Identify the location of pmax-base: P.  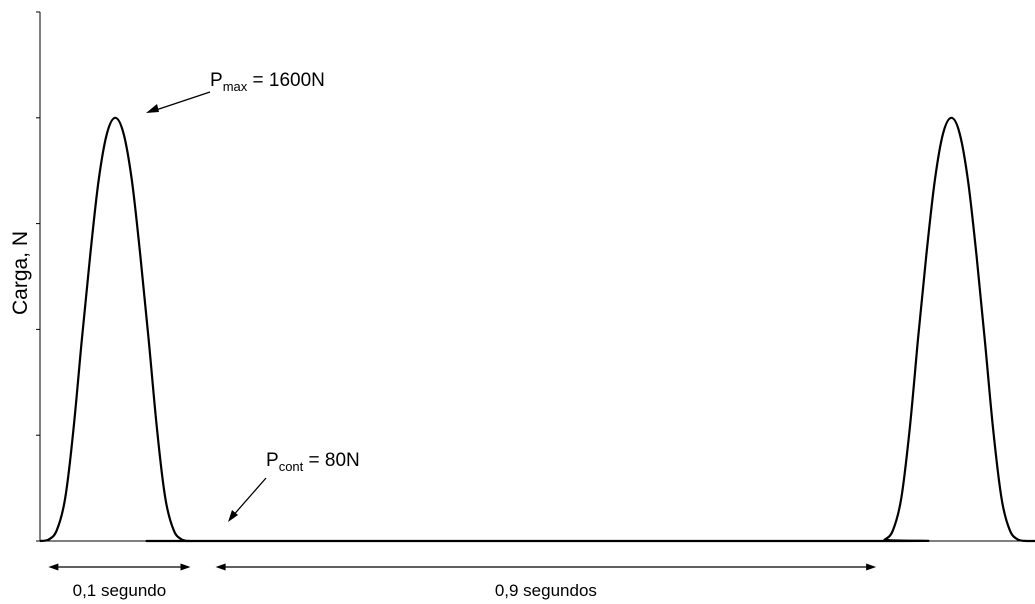
(216, 80).